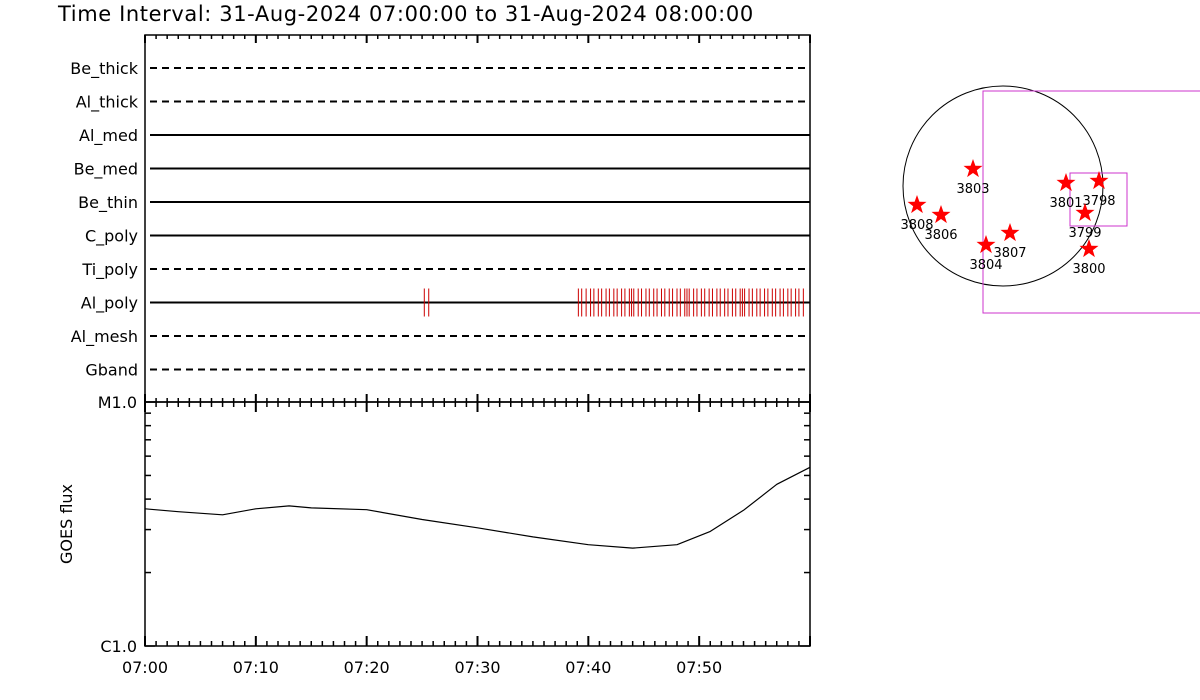  I want to click on goes-ytick-label-c1-0: C1.0, so click(118, 646).